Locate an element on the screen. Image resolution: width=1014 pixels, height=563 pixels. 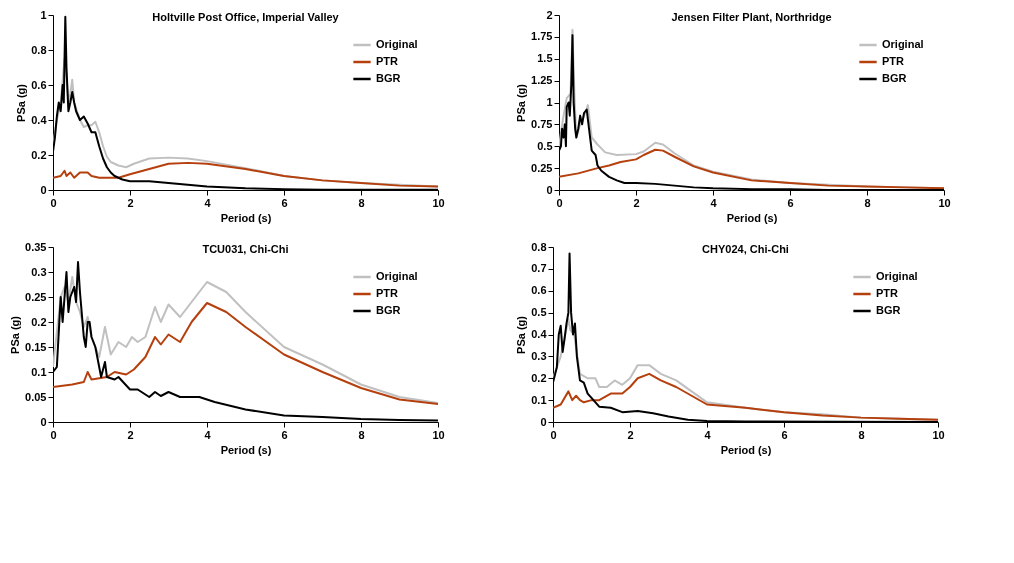
y-tick-label: 2 is located at coordinates (549, 14).